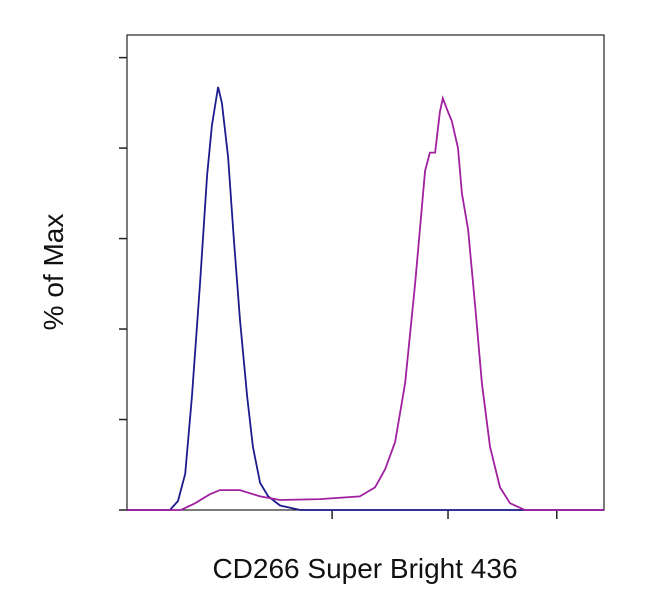 This screenshot has width=650, height=597. Describe the element at coordinates (53, 272) in the screenshot. I see `y-axis-label: % of Max` at that location.